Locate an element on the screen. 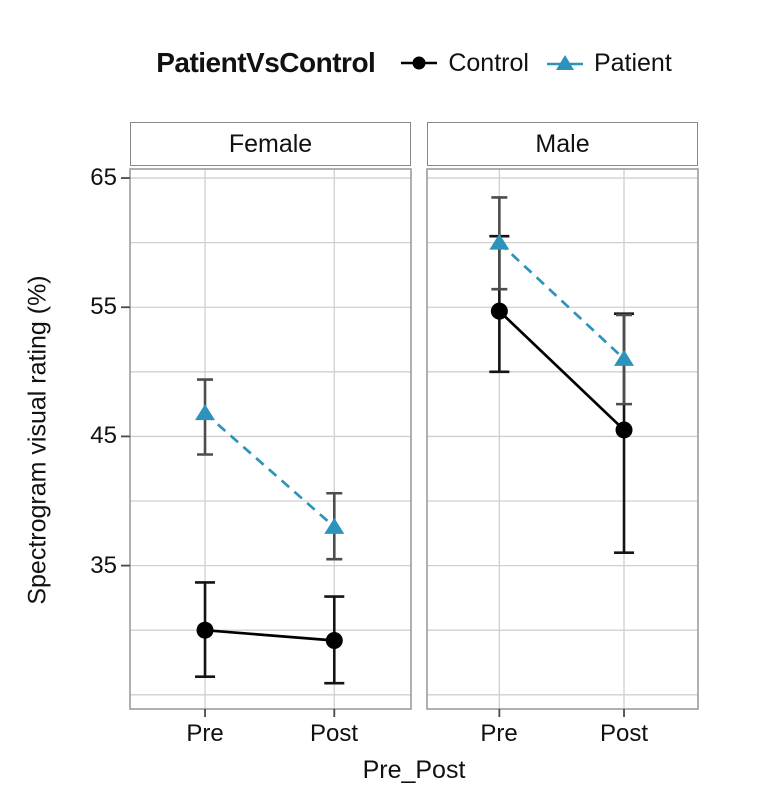 The width and height of the screenshot is (765, 800). facet-strip-female: Female is located at coordinates (270, 144).